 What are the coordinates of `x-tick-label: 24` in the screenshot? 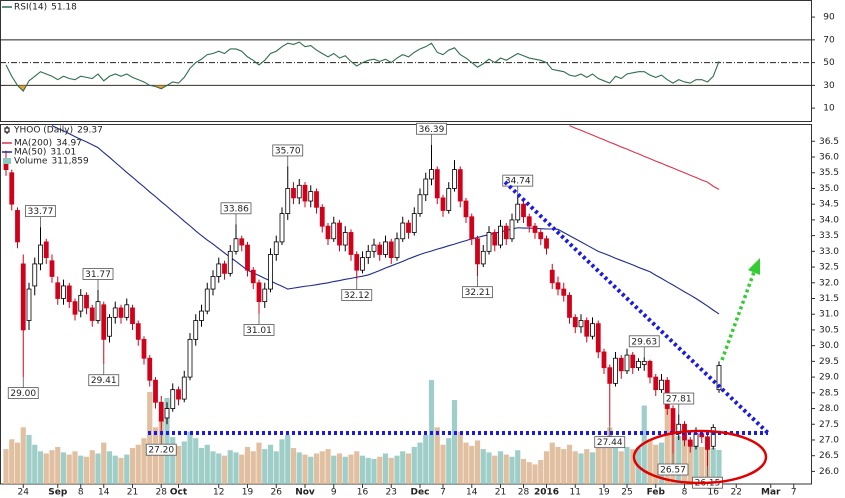 It's located at (24, 493).